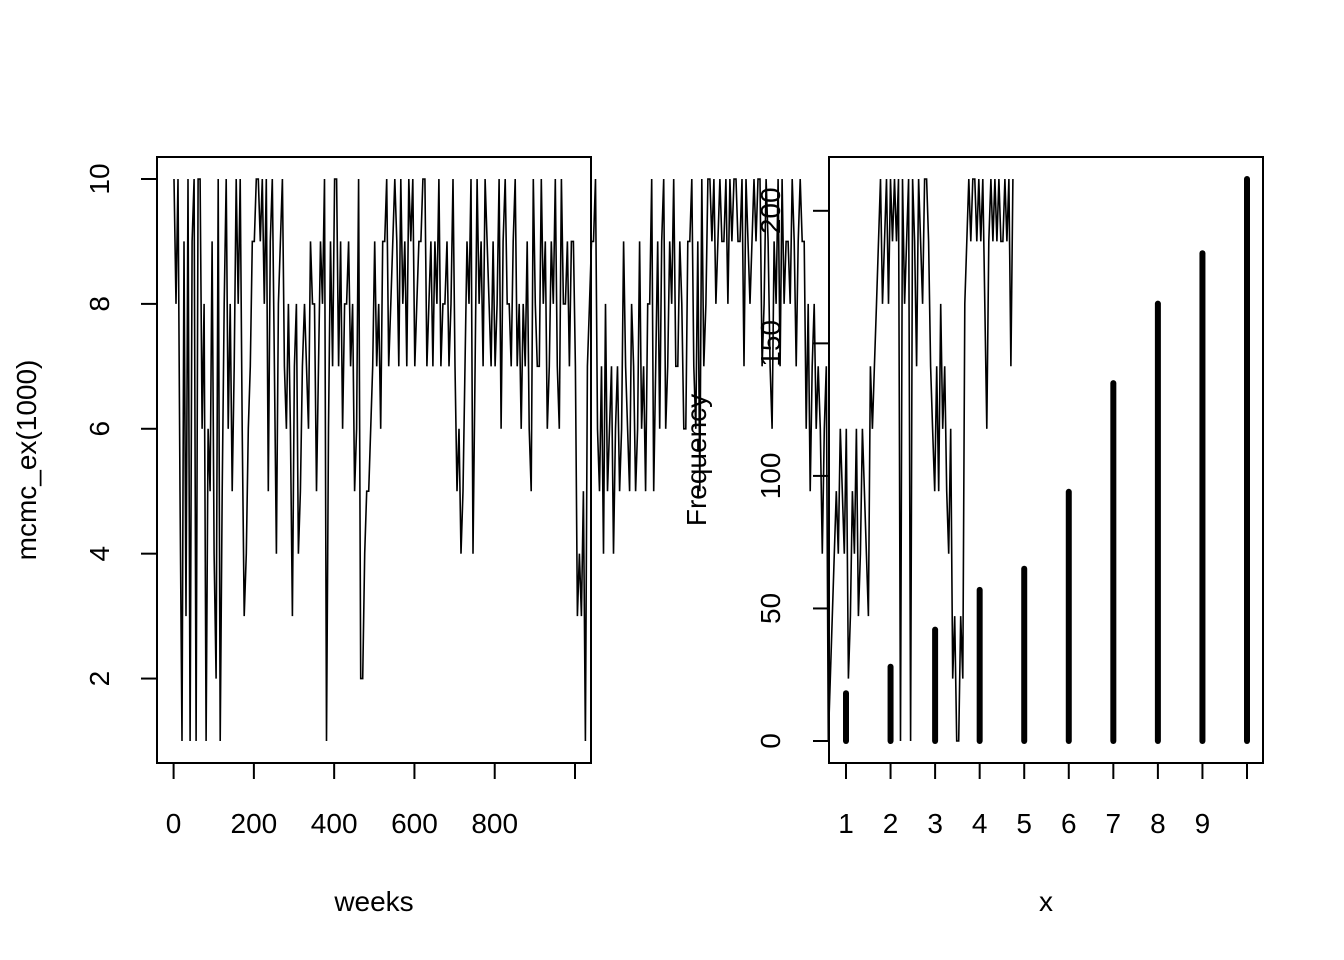 Image resolution: width=1344 pixels, height=960 pixels. What do you see at coordinates (26, 460) in the screenshot?
I see `trace-plot-y-axis-title: mcmc_ex(1000)` at bounding box center [26, 460].